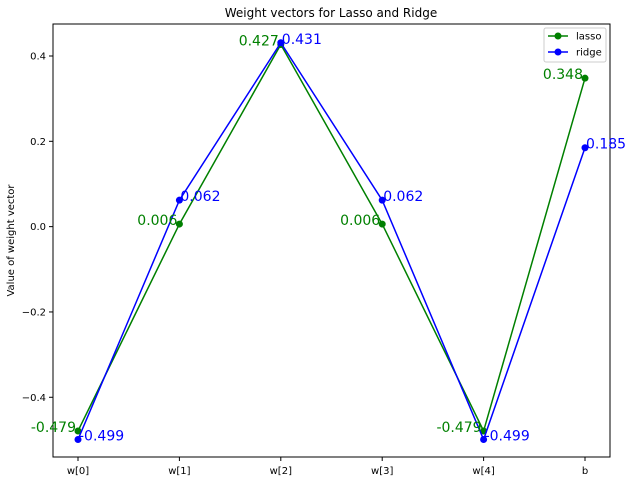 The width and height of the screenshot is (632, 482). I want to click on x-tick-label: w[0], so click(78, 471).